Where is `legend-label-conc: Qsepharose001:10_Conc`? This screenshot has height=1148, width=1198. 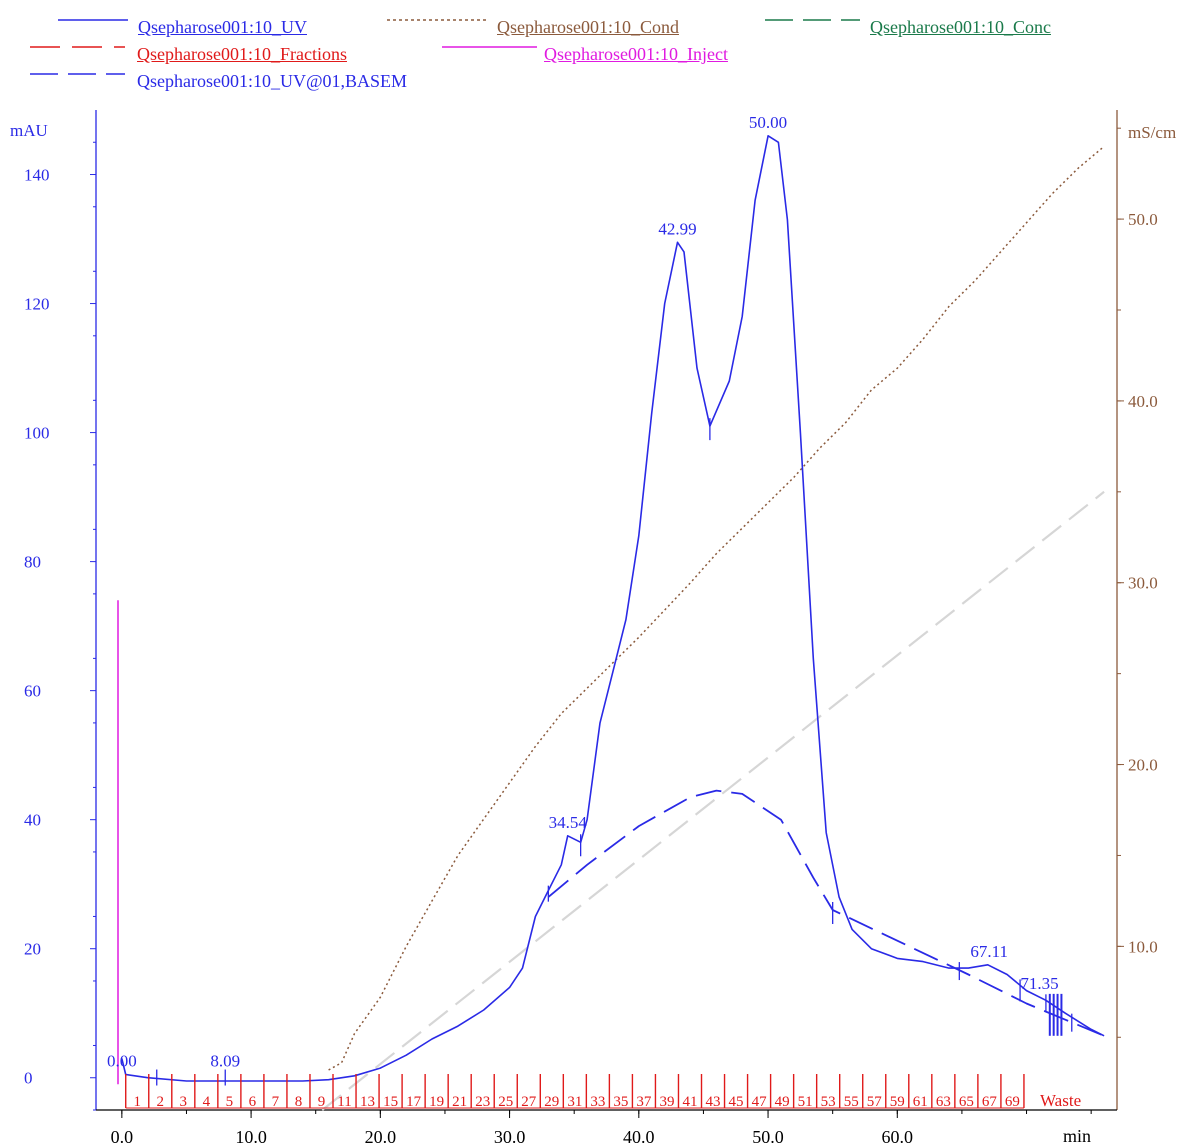
legend-label-conc: Qsepharose001:10_Conc is located at coordinates (960, 27).